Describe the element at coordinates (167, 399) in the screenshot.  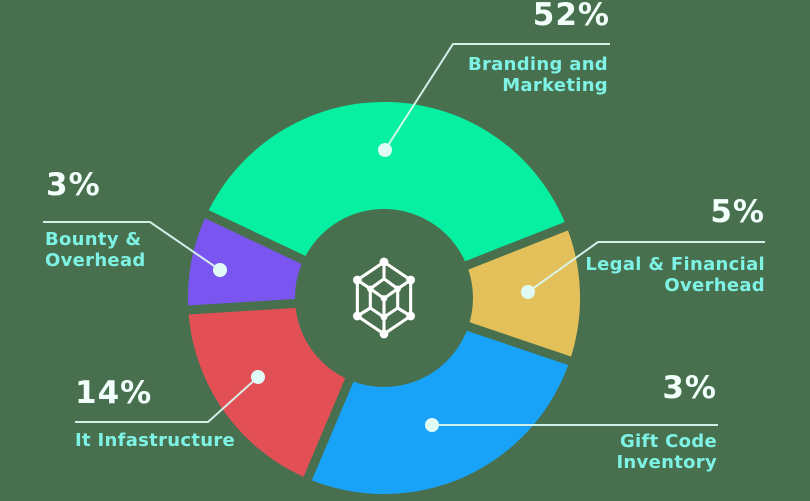
I see `callout-line-it-infastructure` at that location.